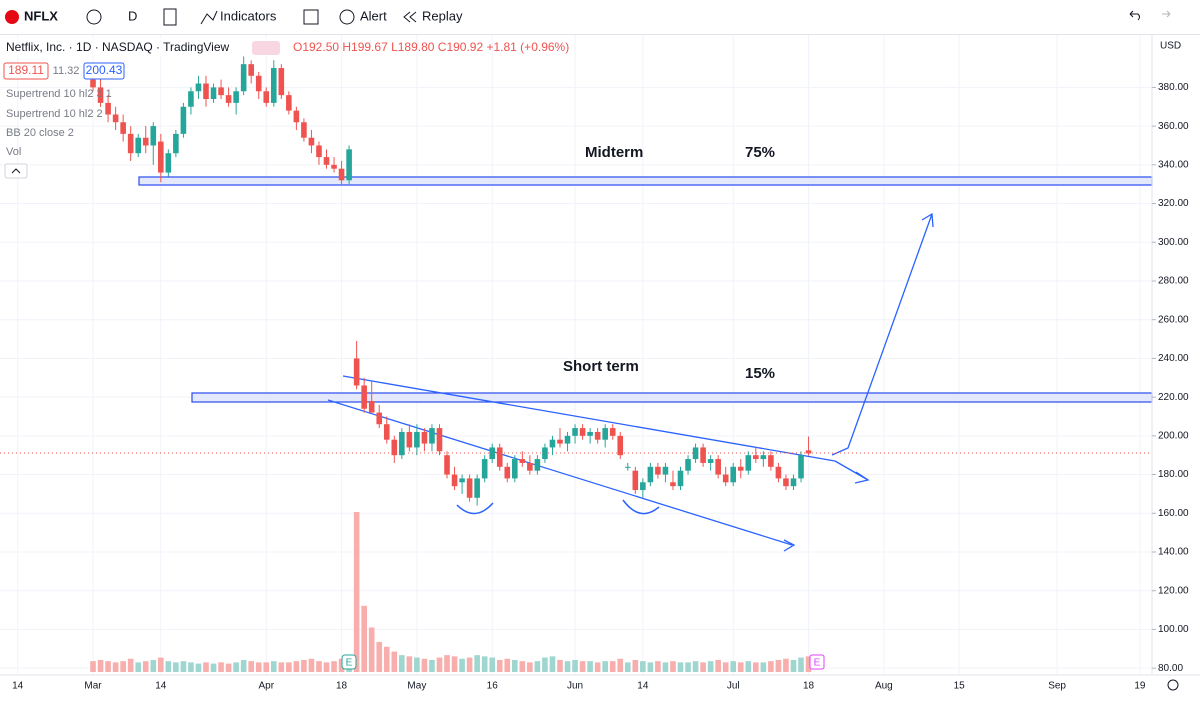  I want to click on toolbar, so click(600, 17).